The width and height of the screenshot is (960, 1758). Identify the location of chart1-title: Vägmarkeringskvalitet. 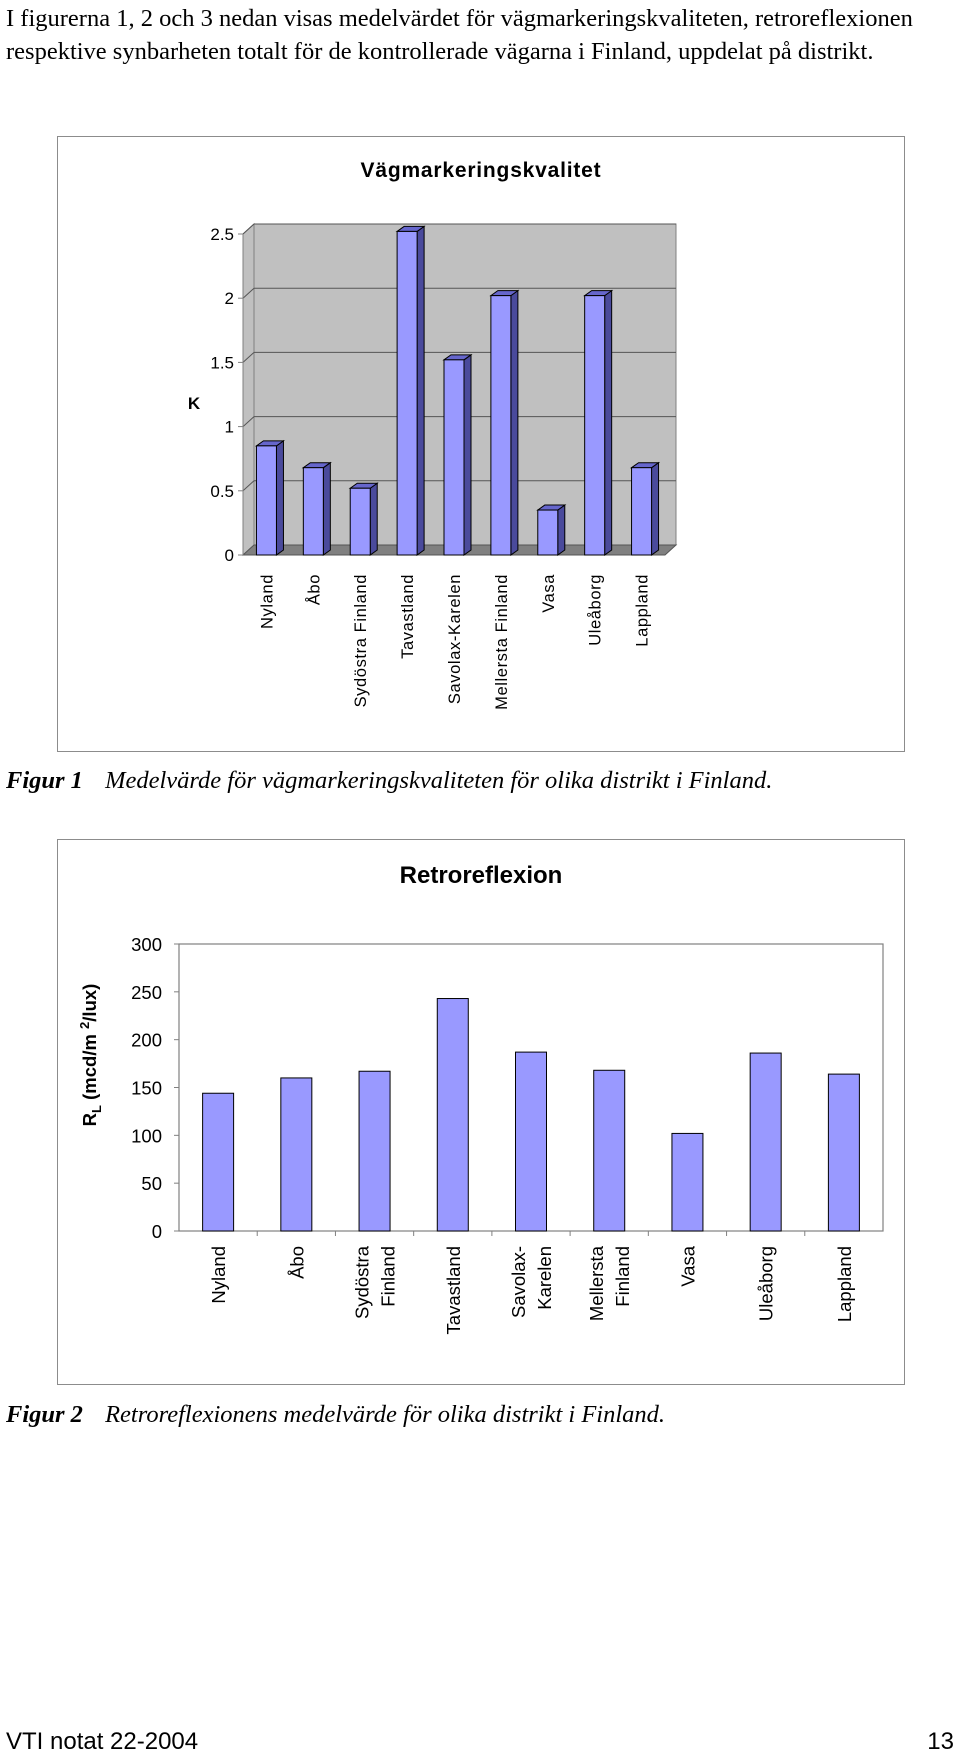
(481, 170).